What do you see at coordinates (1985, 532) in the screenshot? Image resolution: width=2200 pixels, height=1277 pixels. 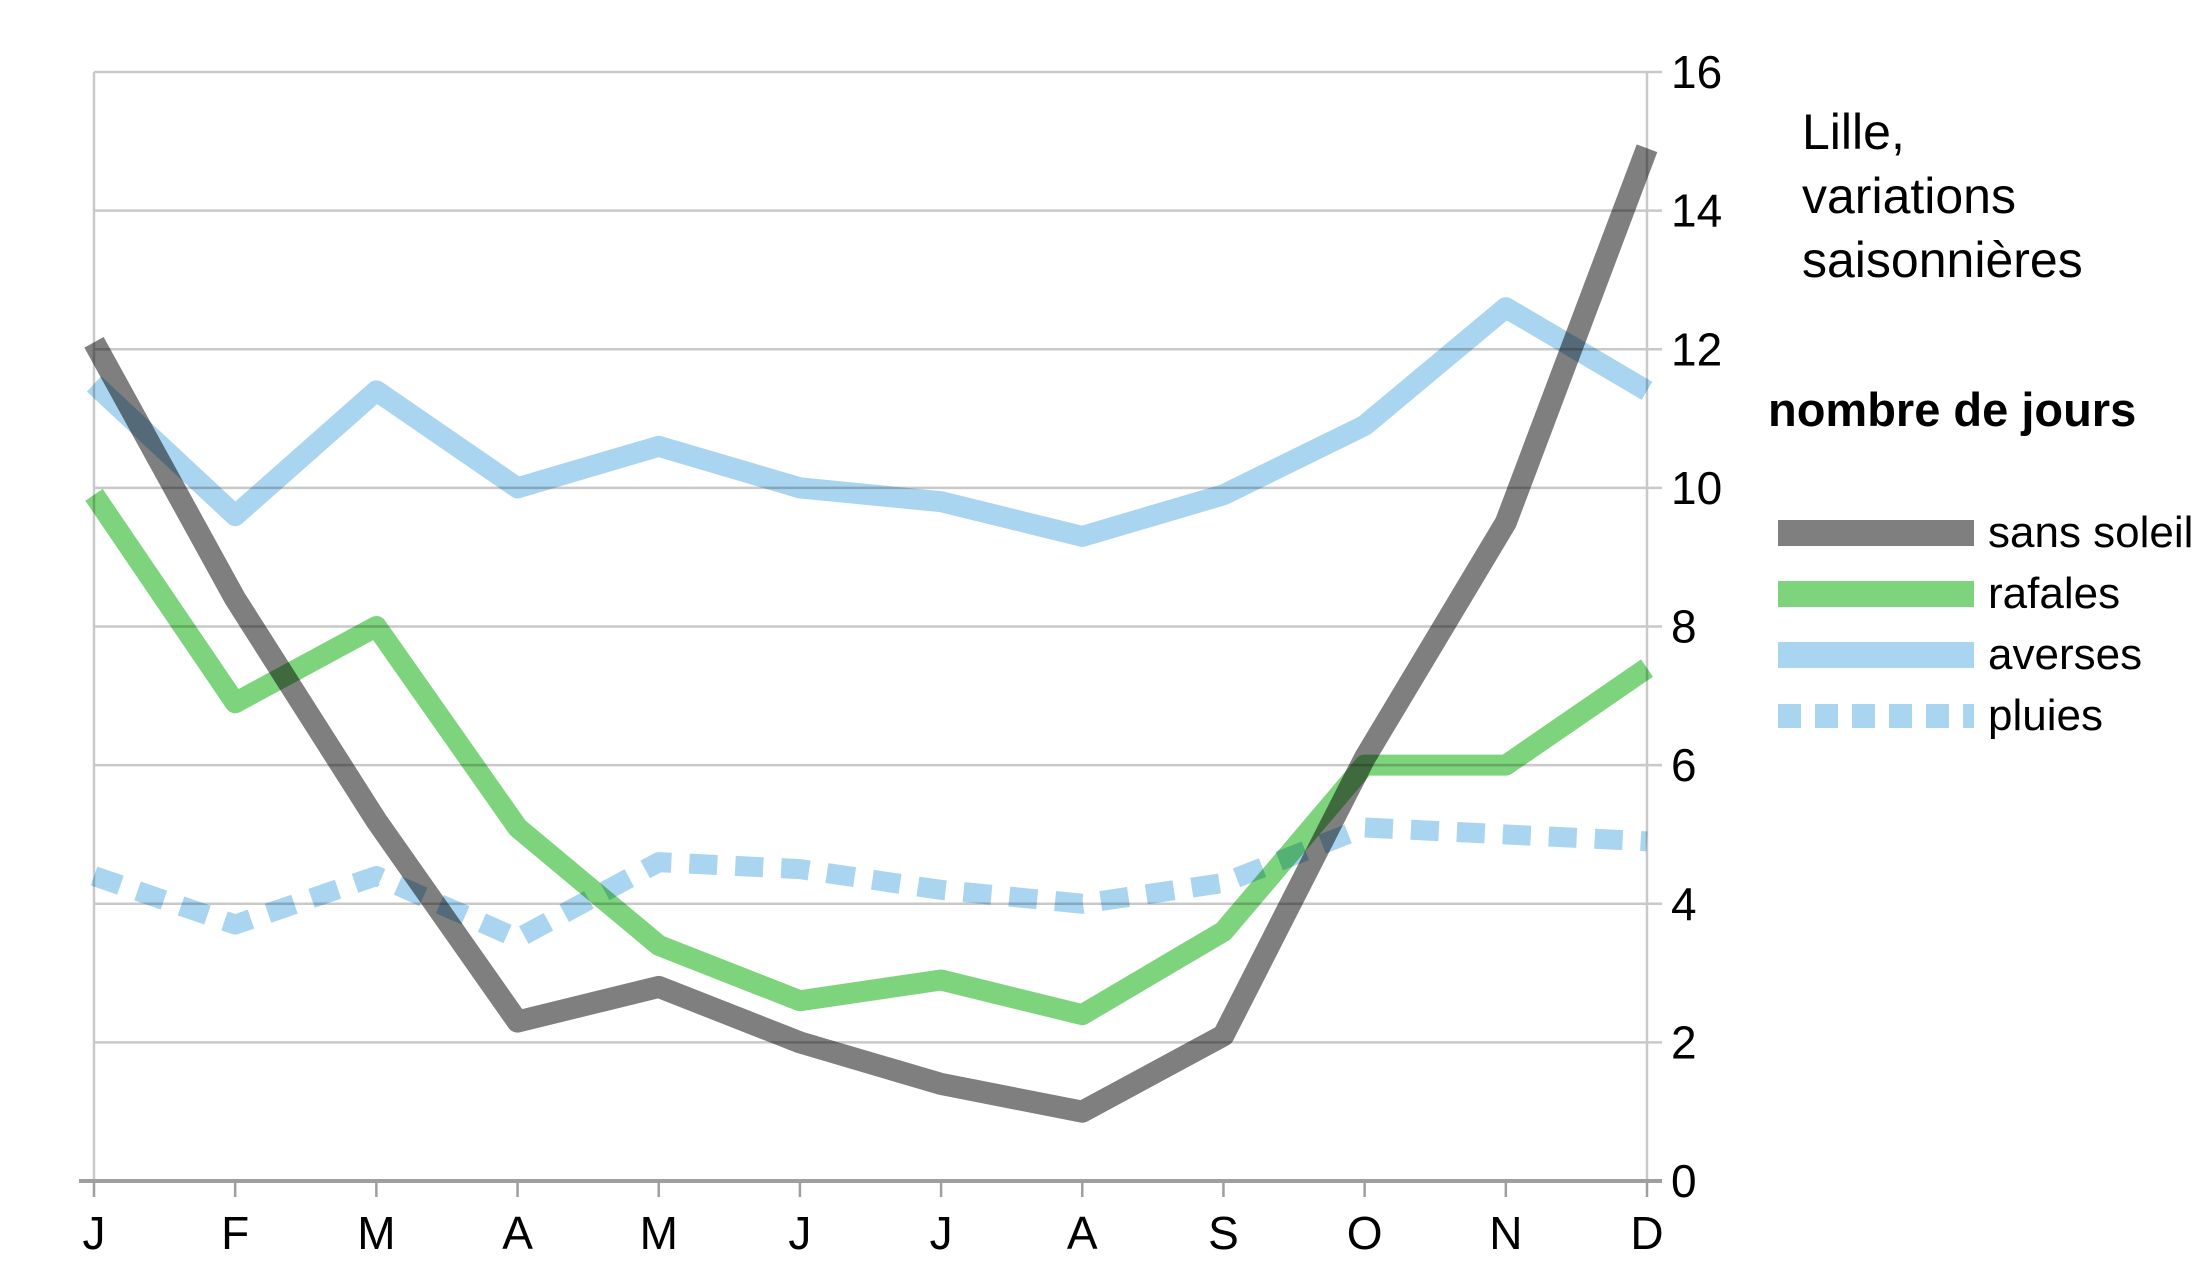 I see `legend-item: sans soleil` at bounding box center [1985, 532].